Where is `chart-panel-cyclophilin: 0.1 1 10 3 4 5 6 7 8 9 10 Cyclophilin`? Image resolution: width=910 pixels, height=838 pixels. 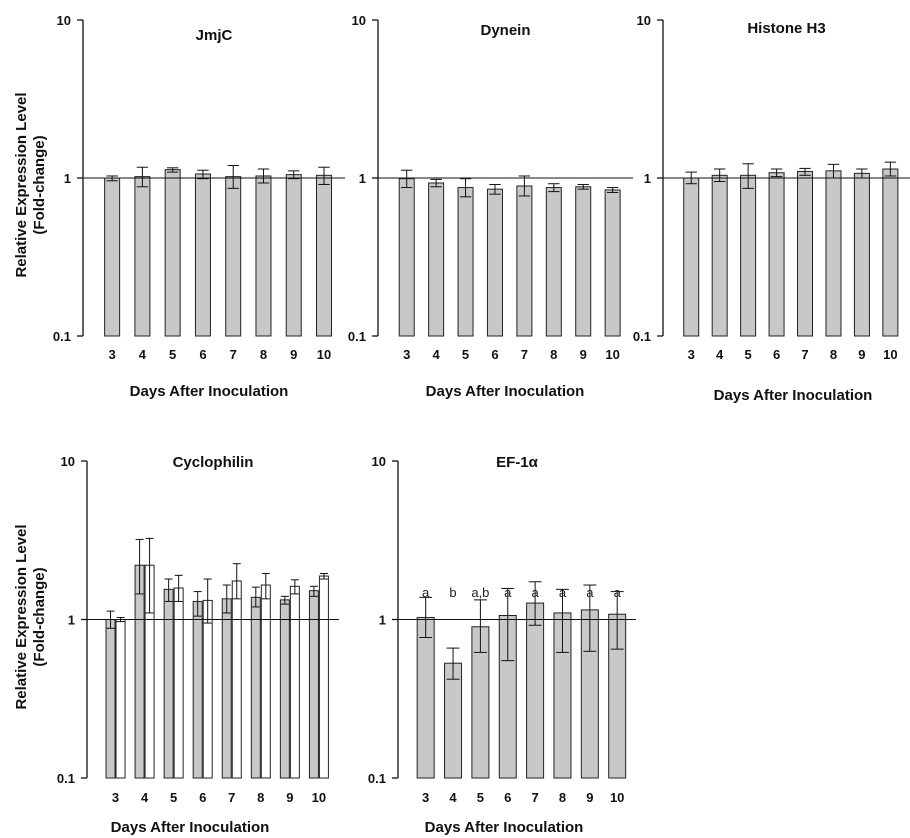 chart-panel-cyclophilin: 0.1 1 10 3 4 5 6 7 8 9 10 Cyclophilin is located at coordinates (198, 629).